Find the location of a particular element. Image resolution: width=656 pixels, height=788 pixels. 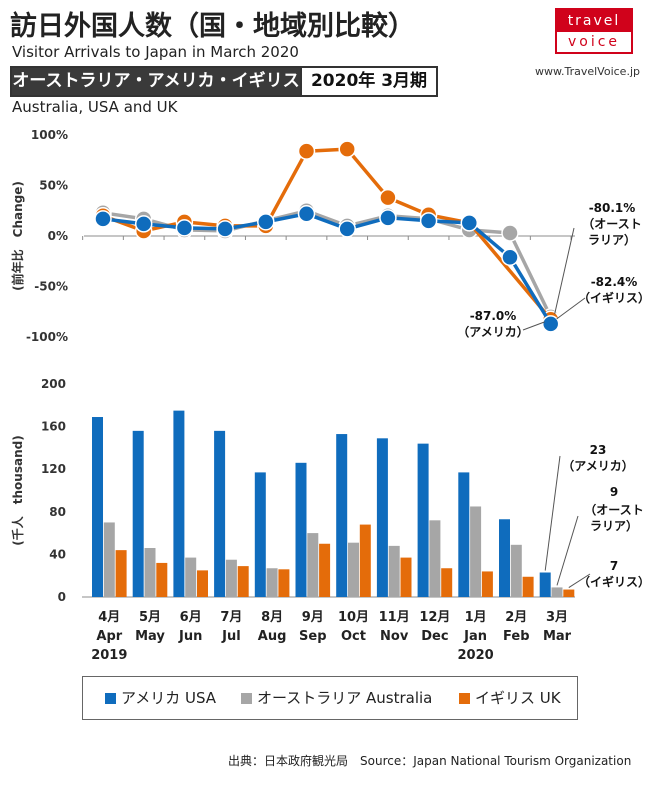

year-label-2020: 2020 is located at coordinates (476, 655).